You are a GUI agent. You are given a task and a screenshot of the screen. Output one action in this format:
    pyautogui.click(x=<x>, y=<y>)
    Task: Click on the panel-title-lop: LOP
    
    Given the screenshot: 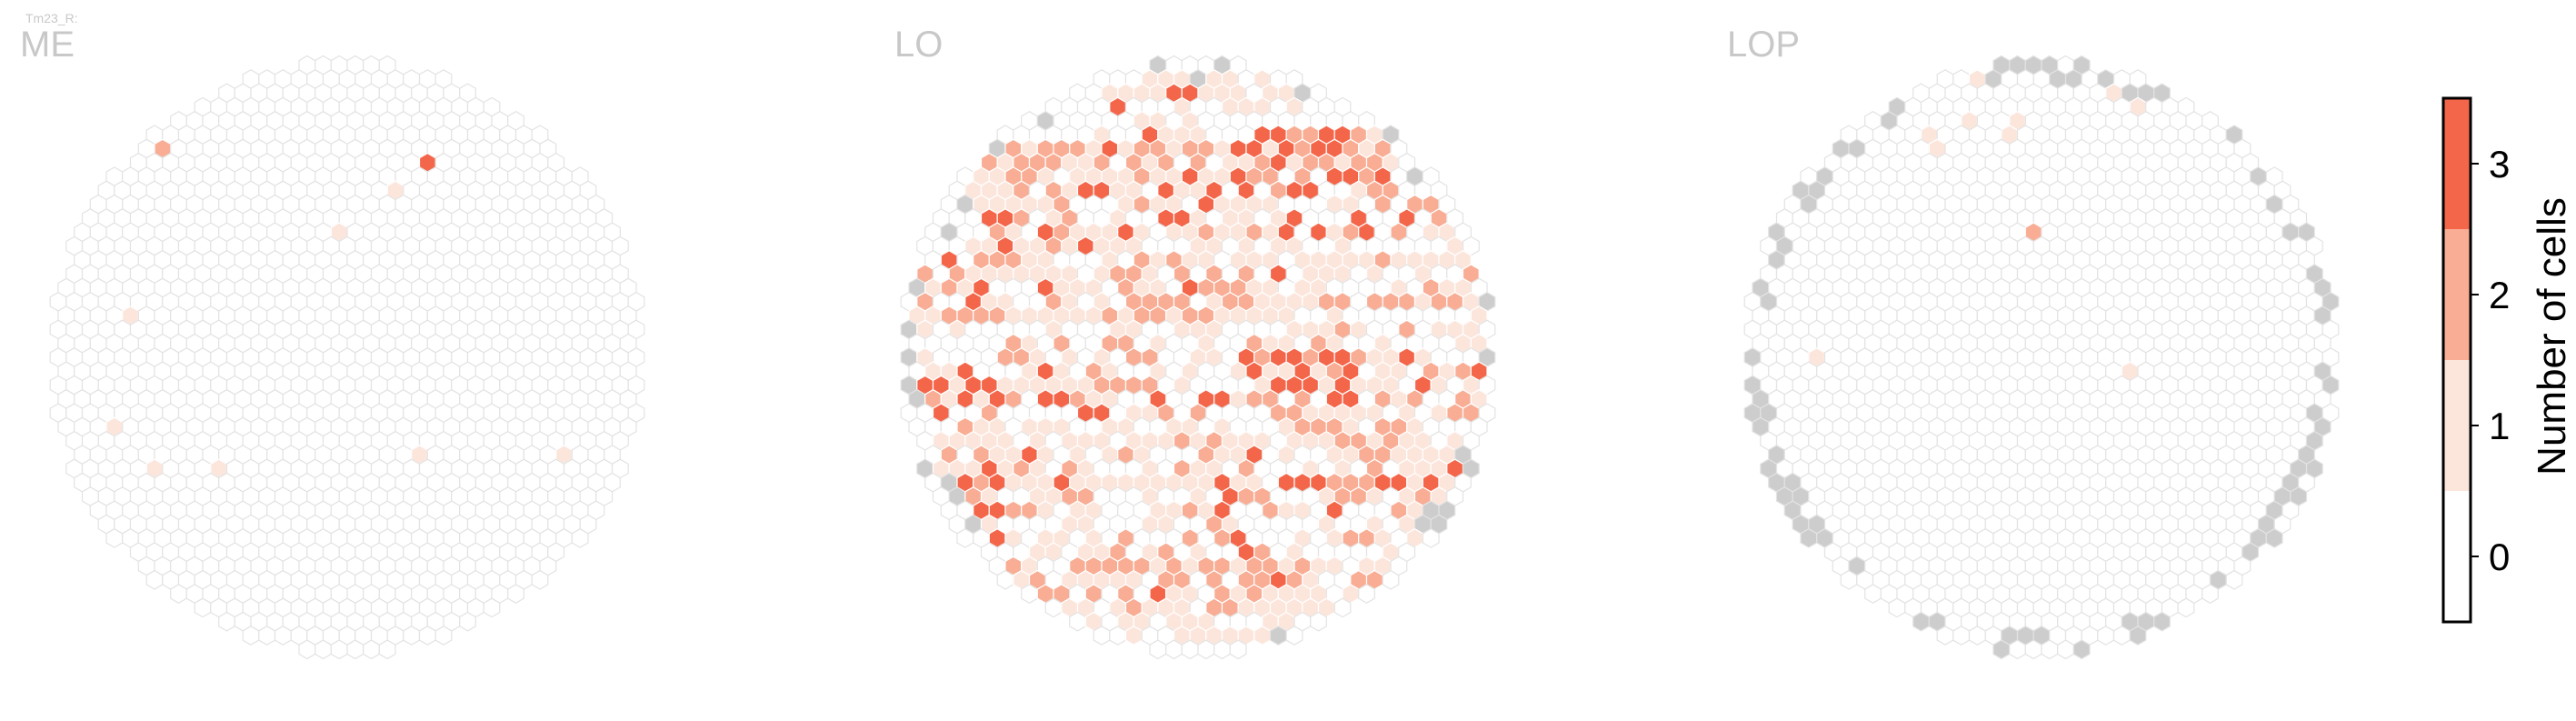 What is the action you would take?
    pyautogui.click(x=1763, y=45)
    